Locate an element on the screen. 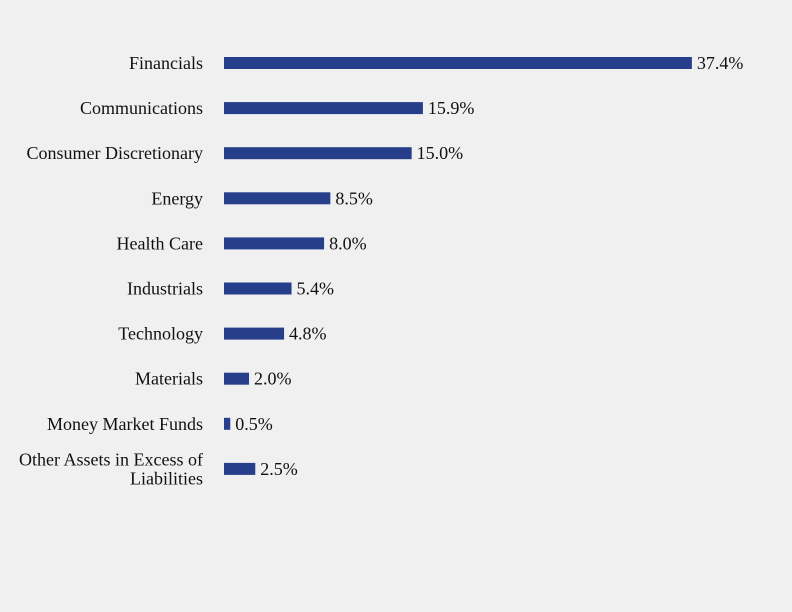 The width and height of the screenshot is (792, 612). category-label-9: Other Assets in Excess of Liabilities is located at coordinates (111, 468).